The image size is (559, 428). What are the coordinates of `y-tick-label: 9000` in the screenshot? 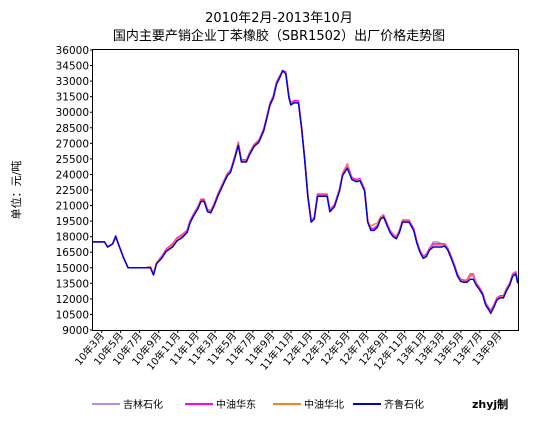 It's located at (75, 331).